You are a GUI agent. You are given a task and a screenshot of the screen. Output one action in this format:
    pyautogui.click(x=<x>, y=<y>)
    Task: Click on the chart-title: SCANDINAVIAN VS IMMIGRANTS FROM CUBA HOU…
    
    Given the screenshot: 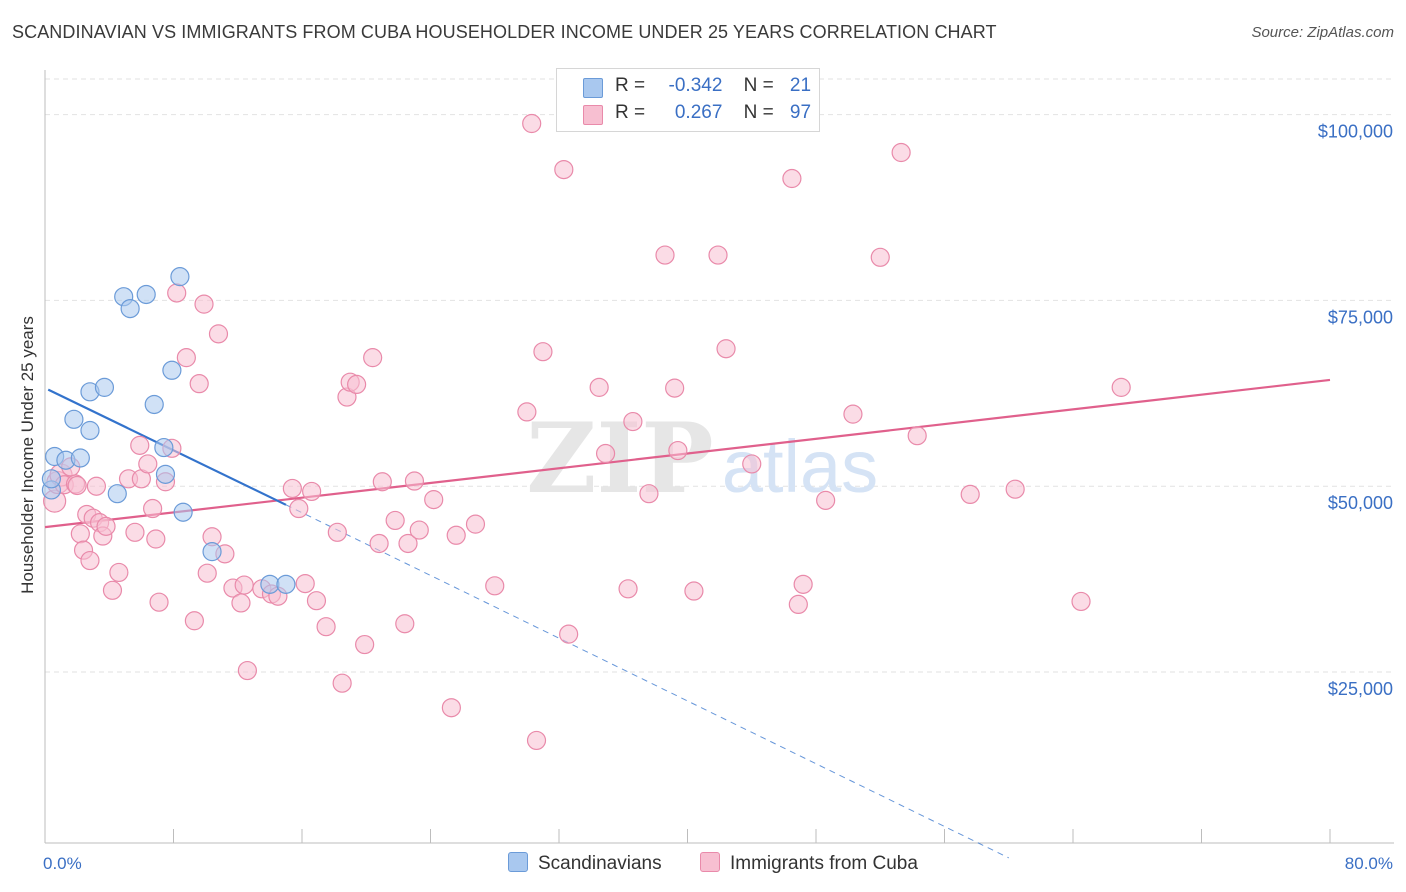 What is the action you would take?
    pyautogui.click(x=504, y=32)
    